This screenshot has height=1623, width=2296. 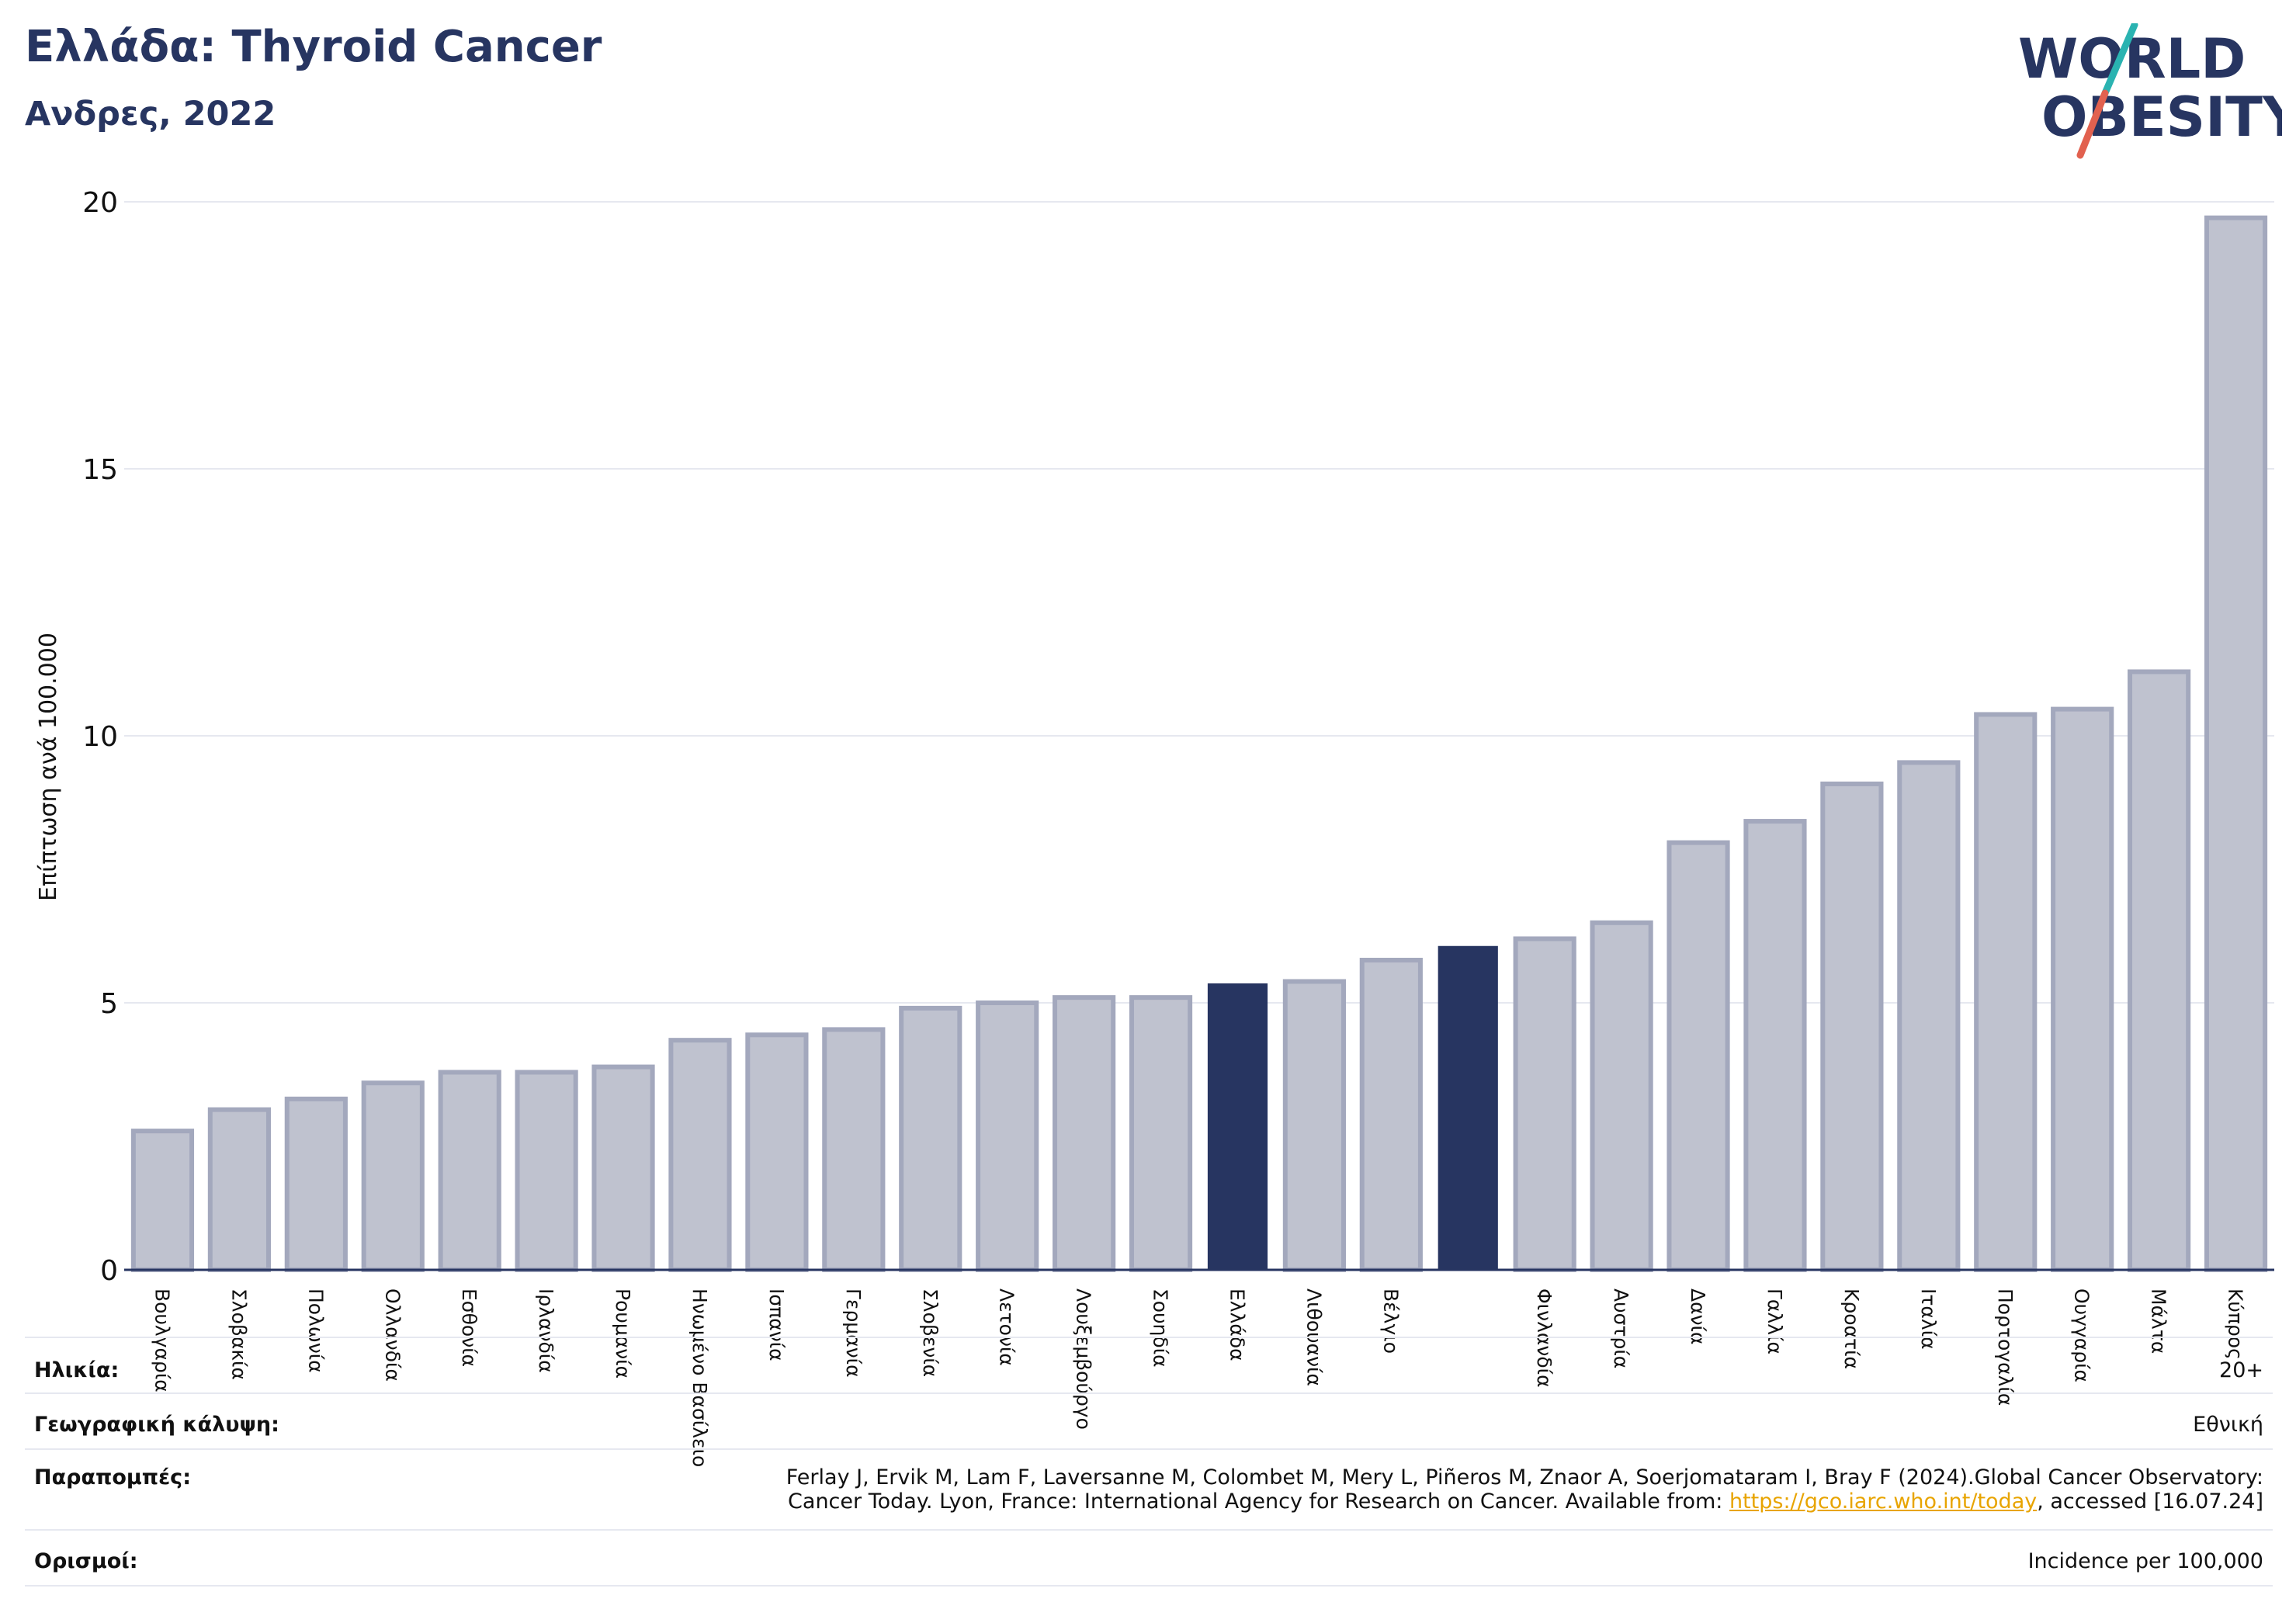 I want to click on logo-slash-top-icon, so click(x=2119, y=60).